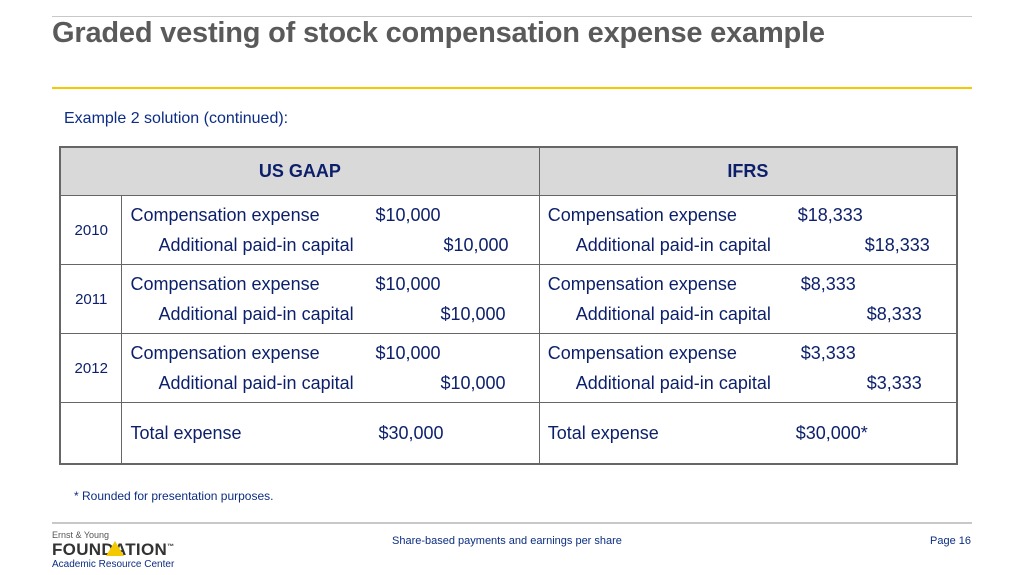 The width and height of the screenshot is (1023, 575). I want to click on logo-beam-icon, so click(115, 548).